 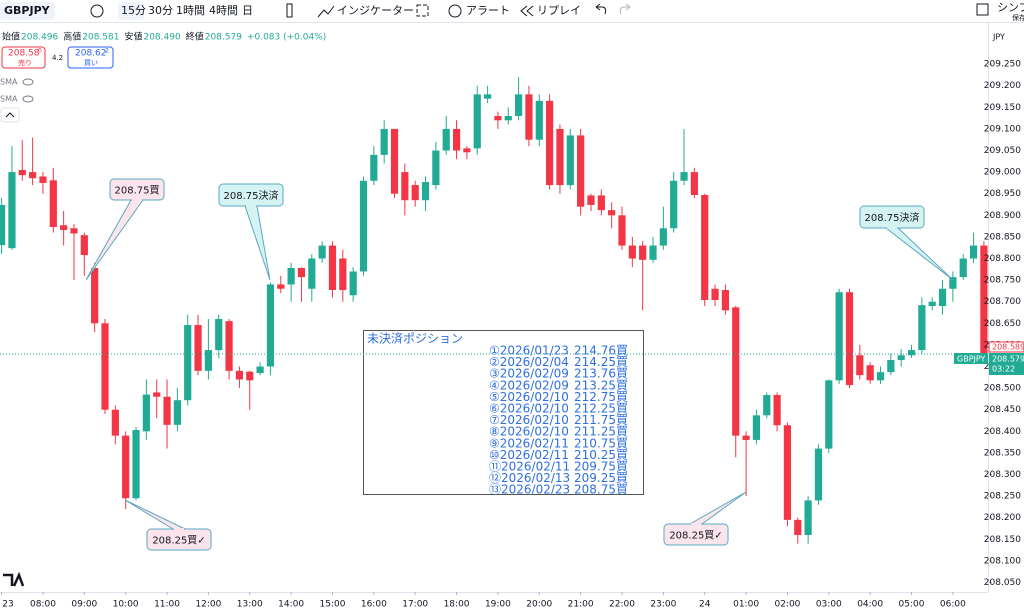 I want to click on save: 保存, so click(x=1018, y=17).